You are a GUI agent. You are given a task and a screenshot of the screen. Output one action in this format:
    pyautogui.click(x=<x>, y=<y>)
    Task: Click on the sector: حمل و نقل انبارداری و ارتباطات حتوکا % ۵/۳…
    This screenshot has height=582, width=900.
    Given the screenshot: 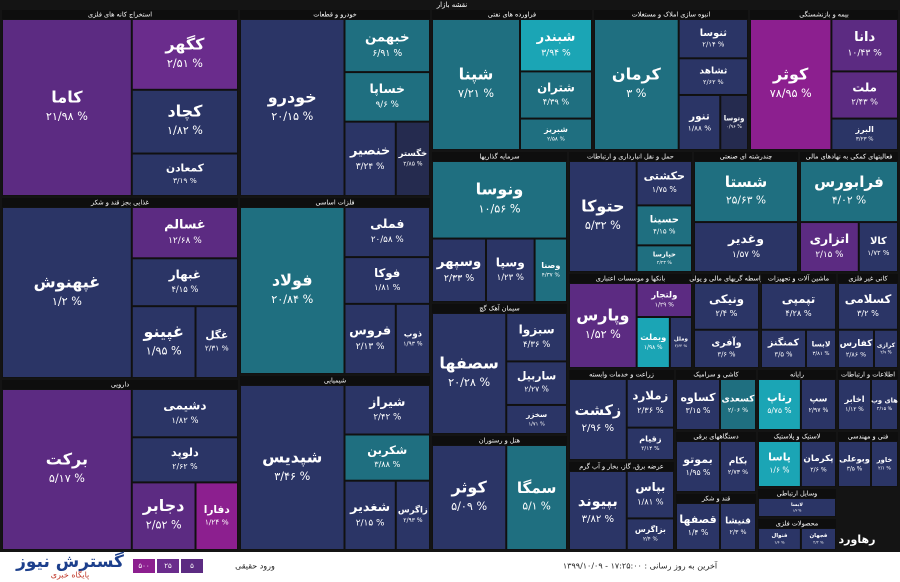 What is the action you would take?
    pyautogui.click(x=631, y=212)
    